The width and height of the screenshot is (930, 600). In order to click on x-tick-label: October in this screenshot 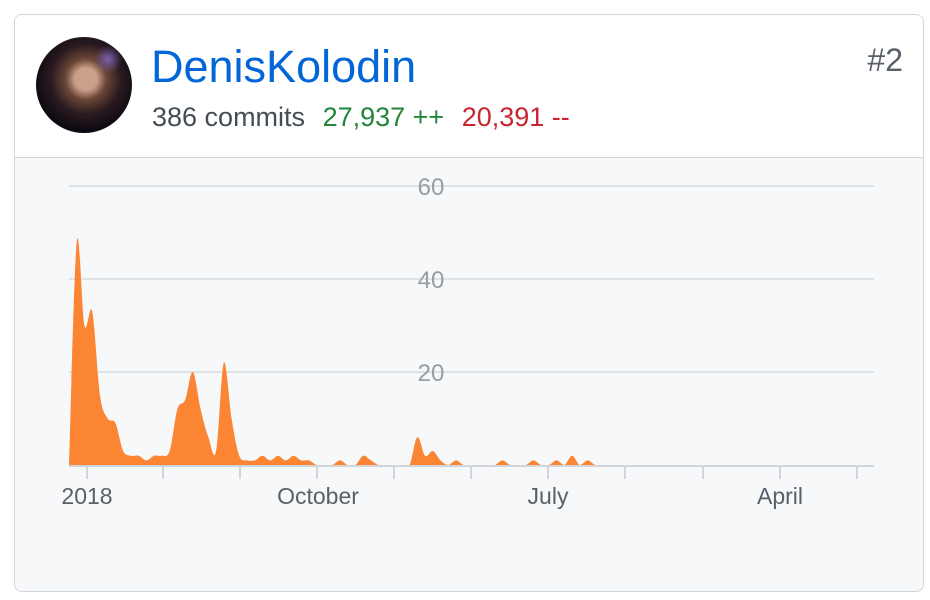, I will do `click(318, 496)`.